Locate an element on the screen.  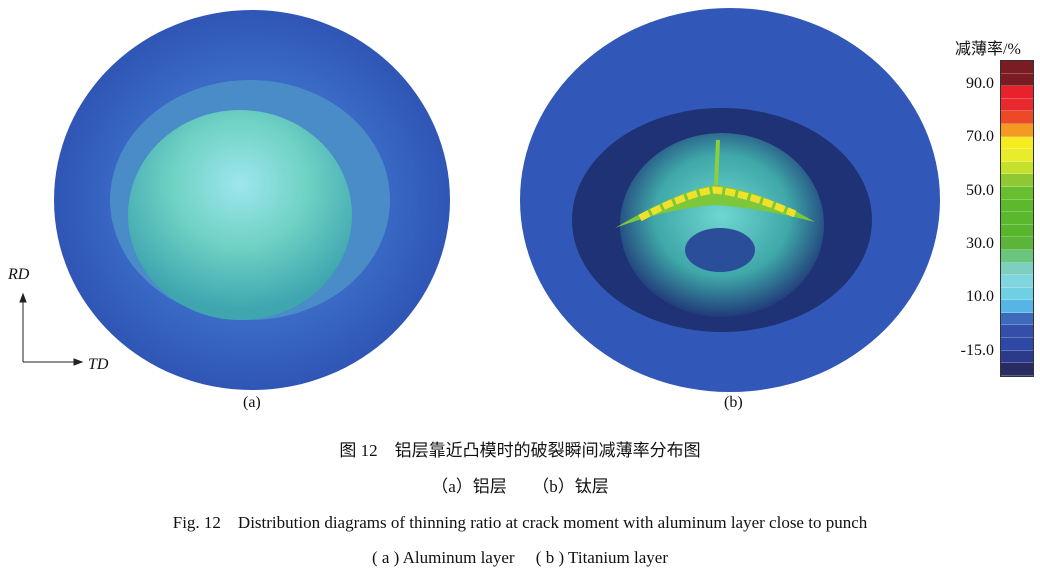
panel-label-a: (a) is located at coordinates (252, 402).